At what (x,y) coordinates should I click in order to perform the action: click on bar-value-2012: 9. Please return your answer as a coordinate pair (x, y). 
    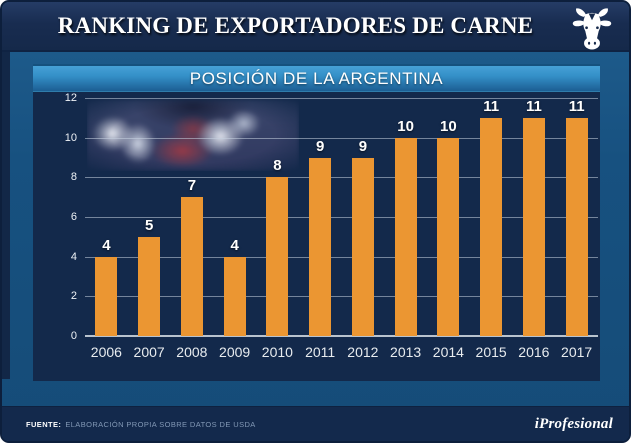
    Looking at the image, I should click on (363, 146).